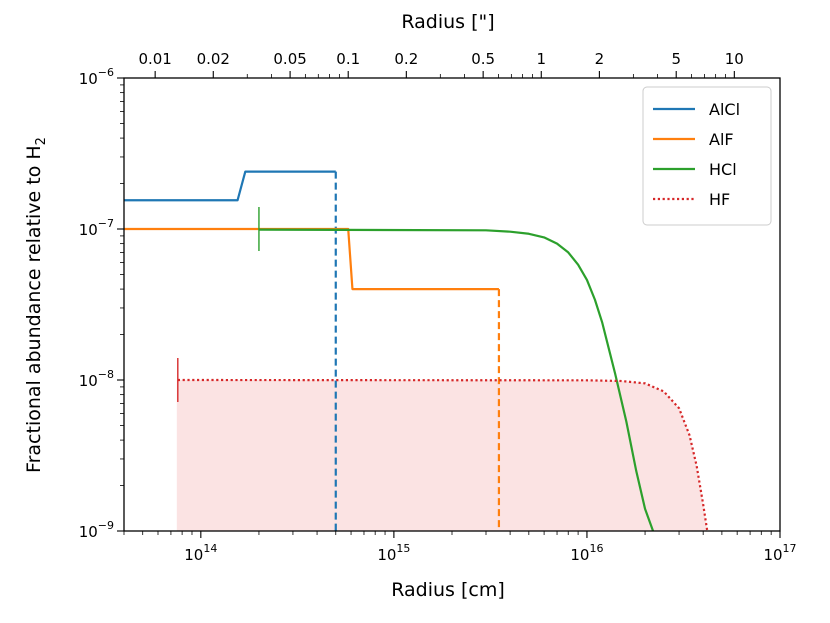 The width and height of the screenshot is (830, 623). What do you see at coordinates (348, 59) in the screenshot?
I see `x2-tick-label: 0.1` at bounding box center [348, 59].